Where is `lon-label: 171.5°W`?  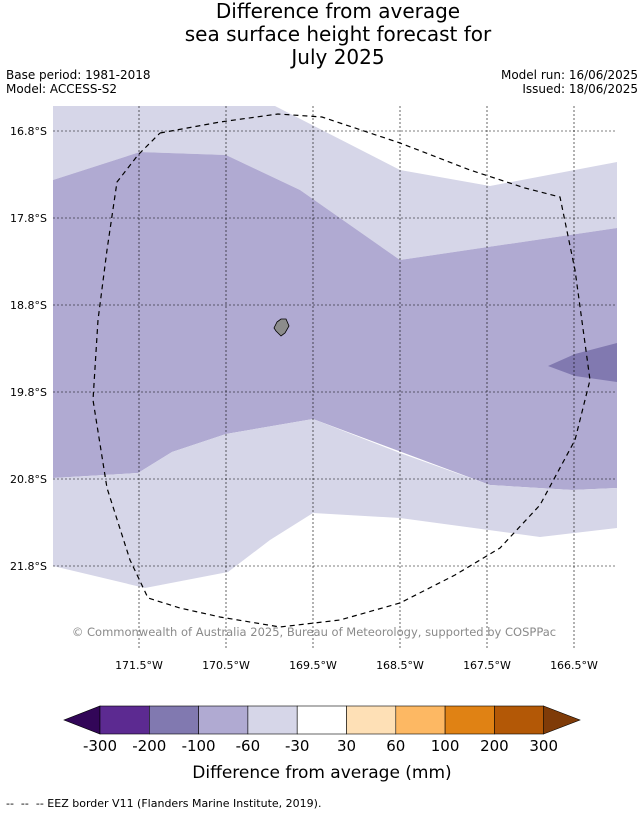
lon-label: 171.5°W is located at coordinates (139, 665).